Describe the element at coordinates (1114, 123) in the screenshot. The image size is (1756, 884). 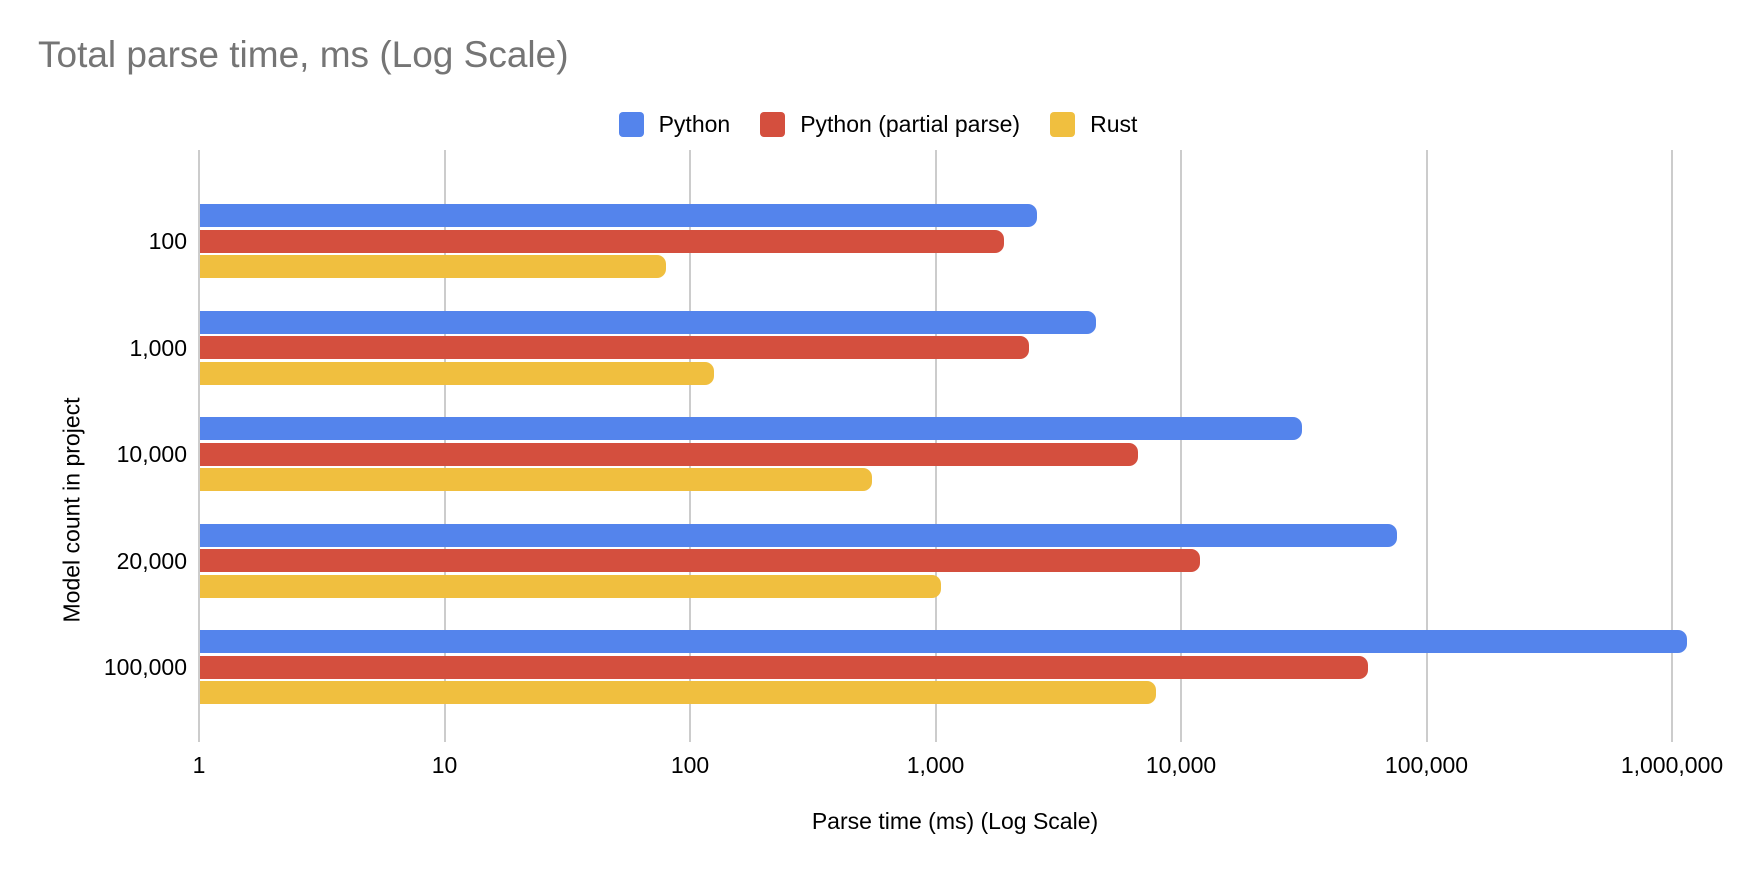
I see `legend-label: Rust` at that location.